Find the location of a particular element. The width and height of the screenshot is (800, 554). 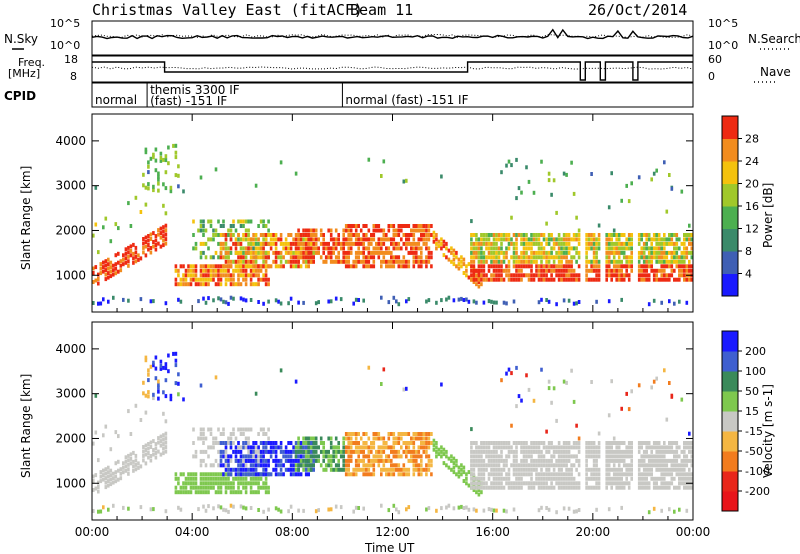

noise-series is located at coordinates (392, 34).